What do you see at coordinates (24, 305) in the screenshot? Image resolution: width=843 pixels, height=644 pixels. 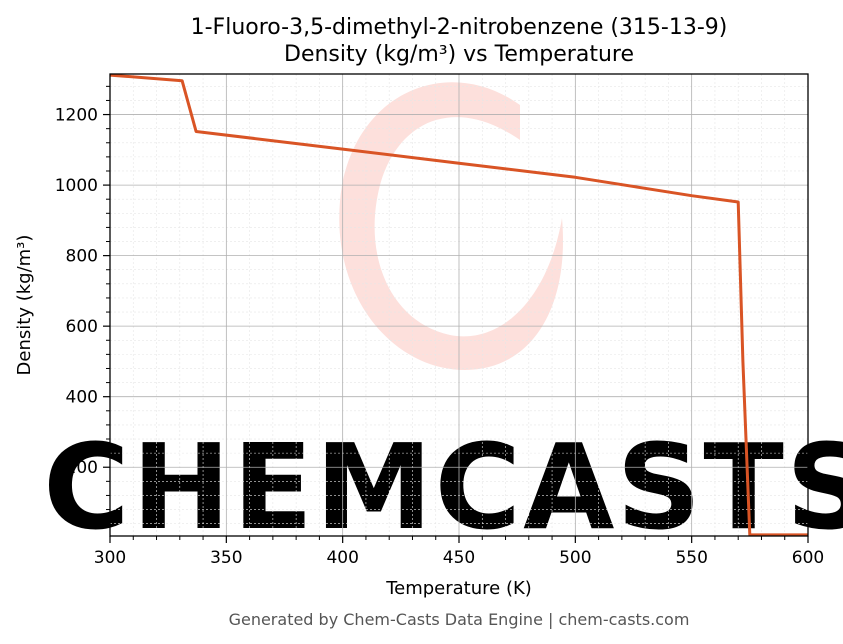 I see `y-axis-label: Density (kg/m³)` at bounding box center [24, 305].